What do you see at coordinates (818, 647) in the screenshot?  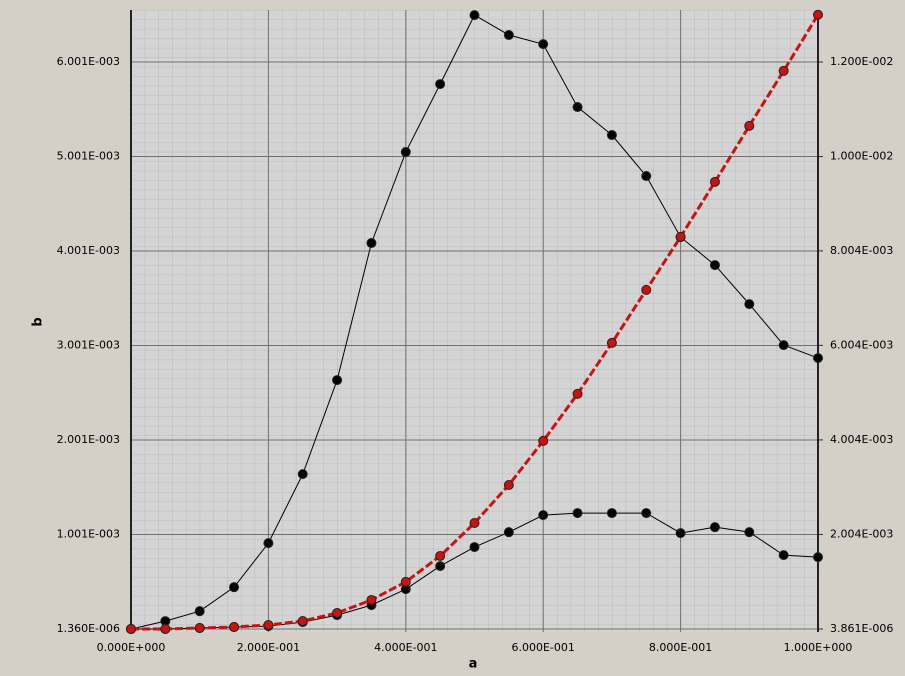 I see `x-tick-label: 1.000E+000` at bounding box center [818, 647].